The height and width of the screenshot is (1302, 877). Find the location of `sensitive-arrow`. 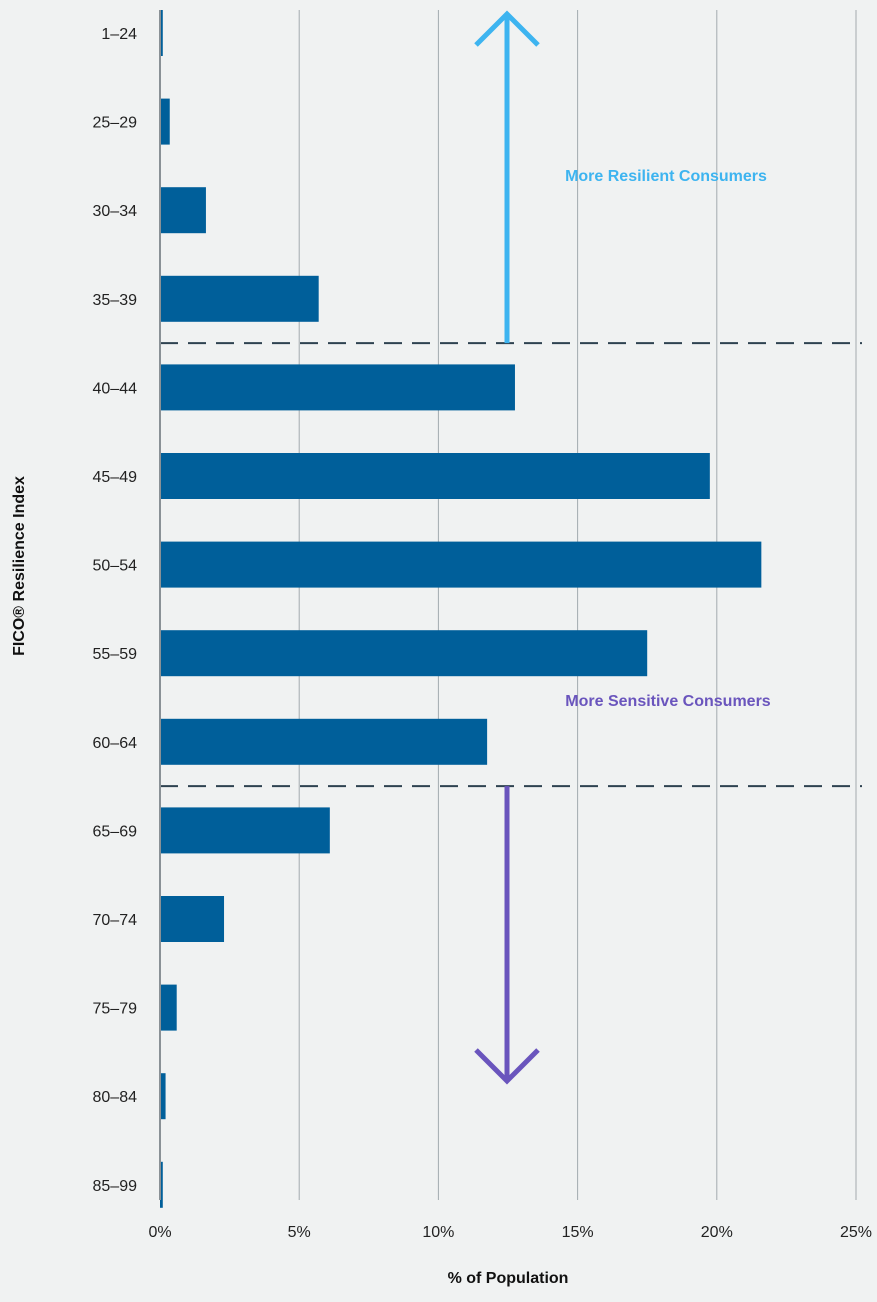

sensitive-arrow is located at coordinates (507, 886).